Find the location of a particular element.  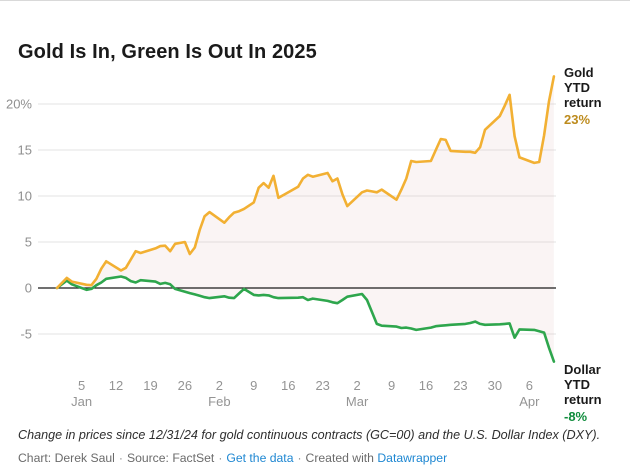

dollar-annotation: Dollar YTD return -8% is located at coordinates (591, 393).